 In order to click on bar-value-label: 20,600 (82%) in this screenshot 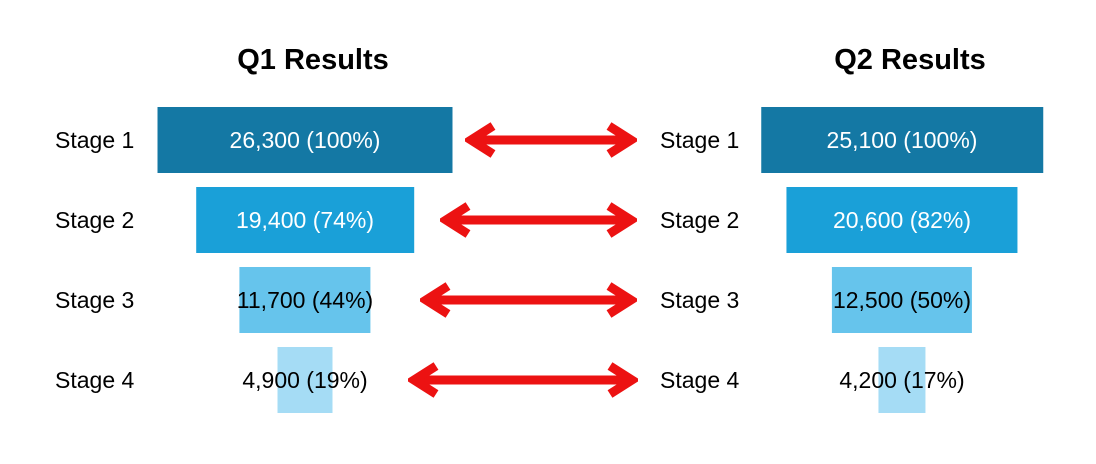, I will do `click(902, 220)`.